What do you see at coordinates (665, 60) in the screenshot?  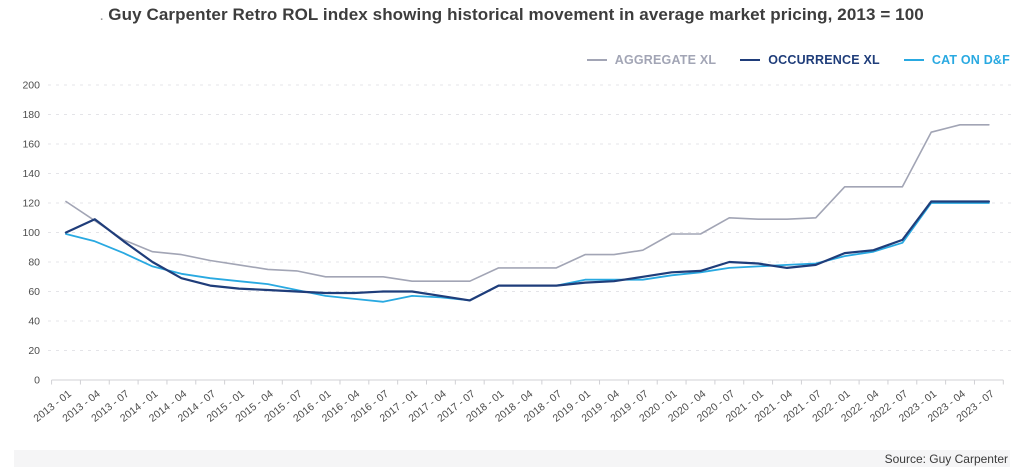 I see `legend-label: AGGREGATE XL` at bounding box center [665, 60].